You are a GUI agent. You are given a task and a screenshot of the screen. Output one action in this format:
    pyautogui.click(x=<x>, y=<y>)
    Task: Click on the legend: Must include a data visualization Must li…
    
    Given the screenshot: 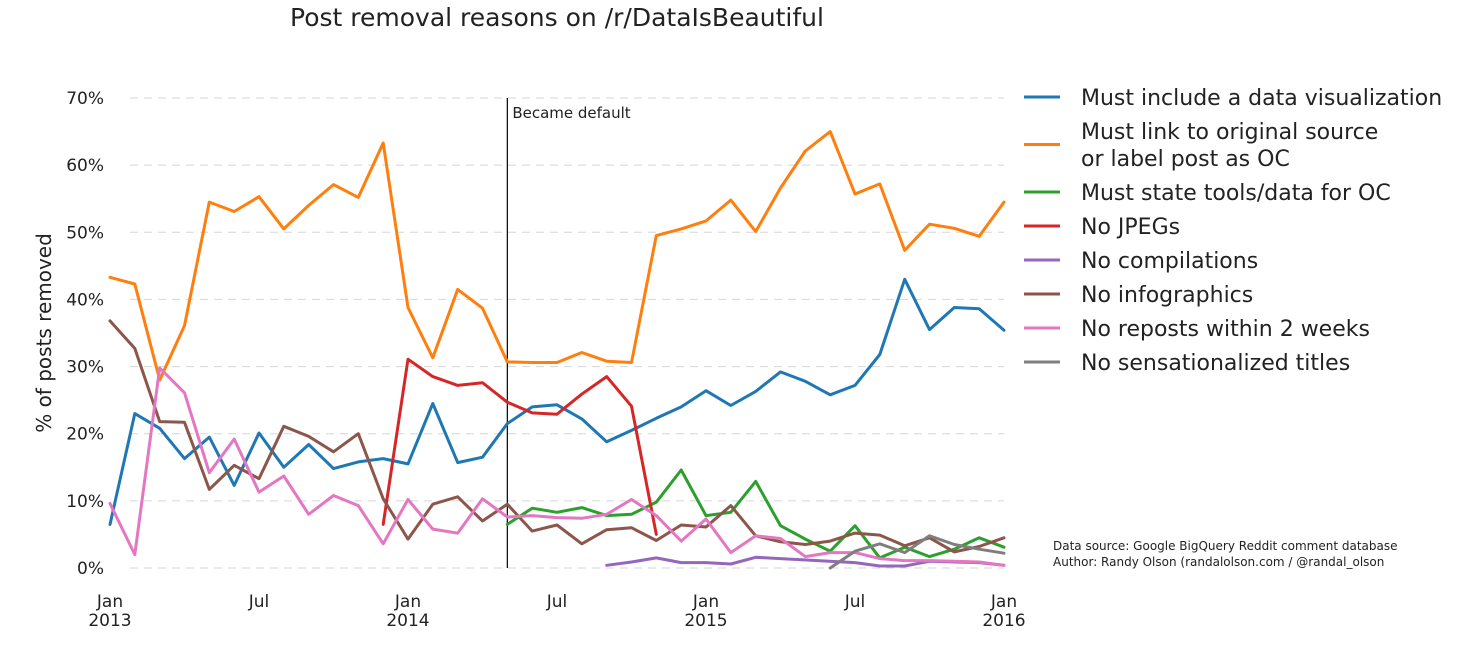 What is the action you would take?
    pyautogui.click(x=1233, y=231)
    